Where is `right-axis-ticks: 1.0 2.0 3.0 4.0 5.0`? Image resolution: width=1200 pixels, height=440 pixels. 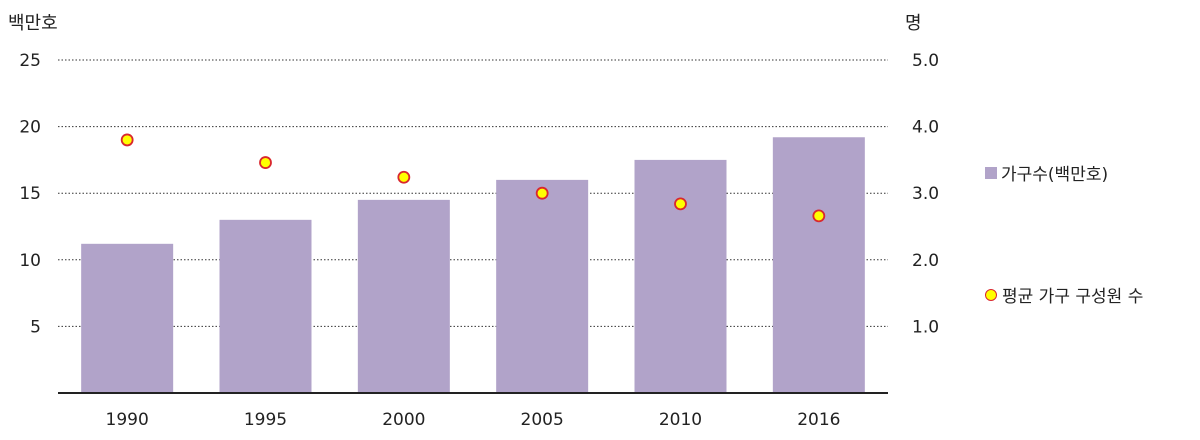 right-axis-ticks: 1.0 2.0 3.0 4.0 5.0 is located at coordinates (925, 194).